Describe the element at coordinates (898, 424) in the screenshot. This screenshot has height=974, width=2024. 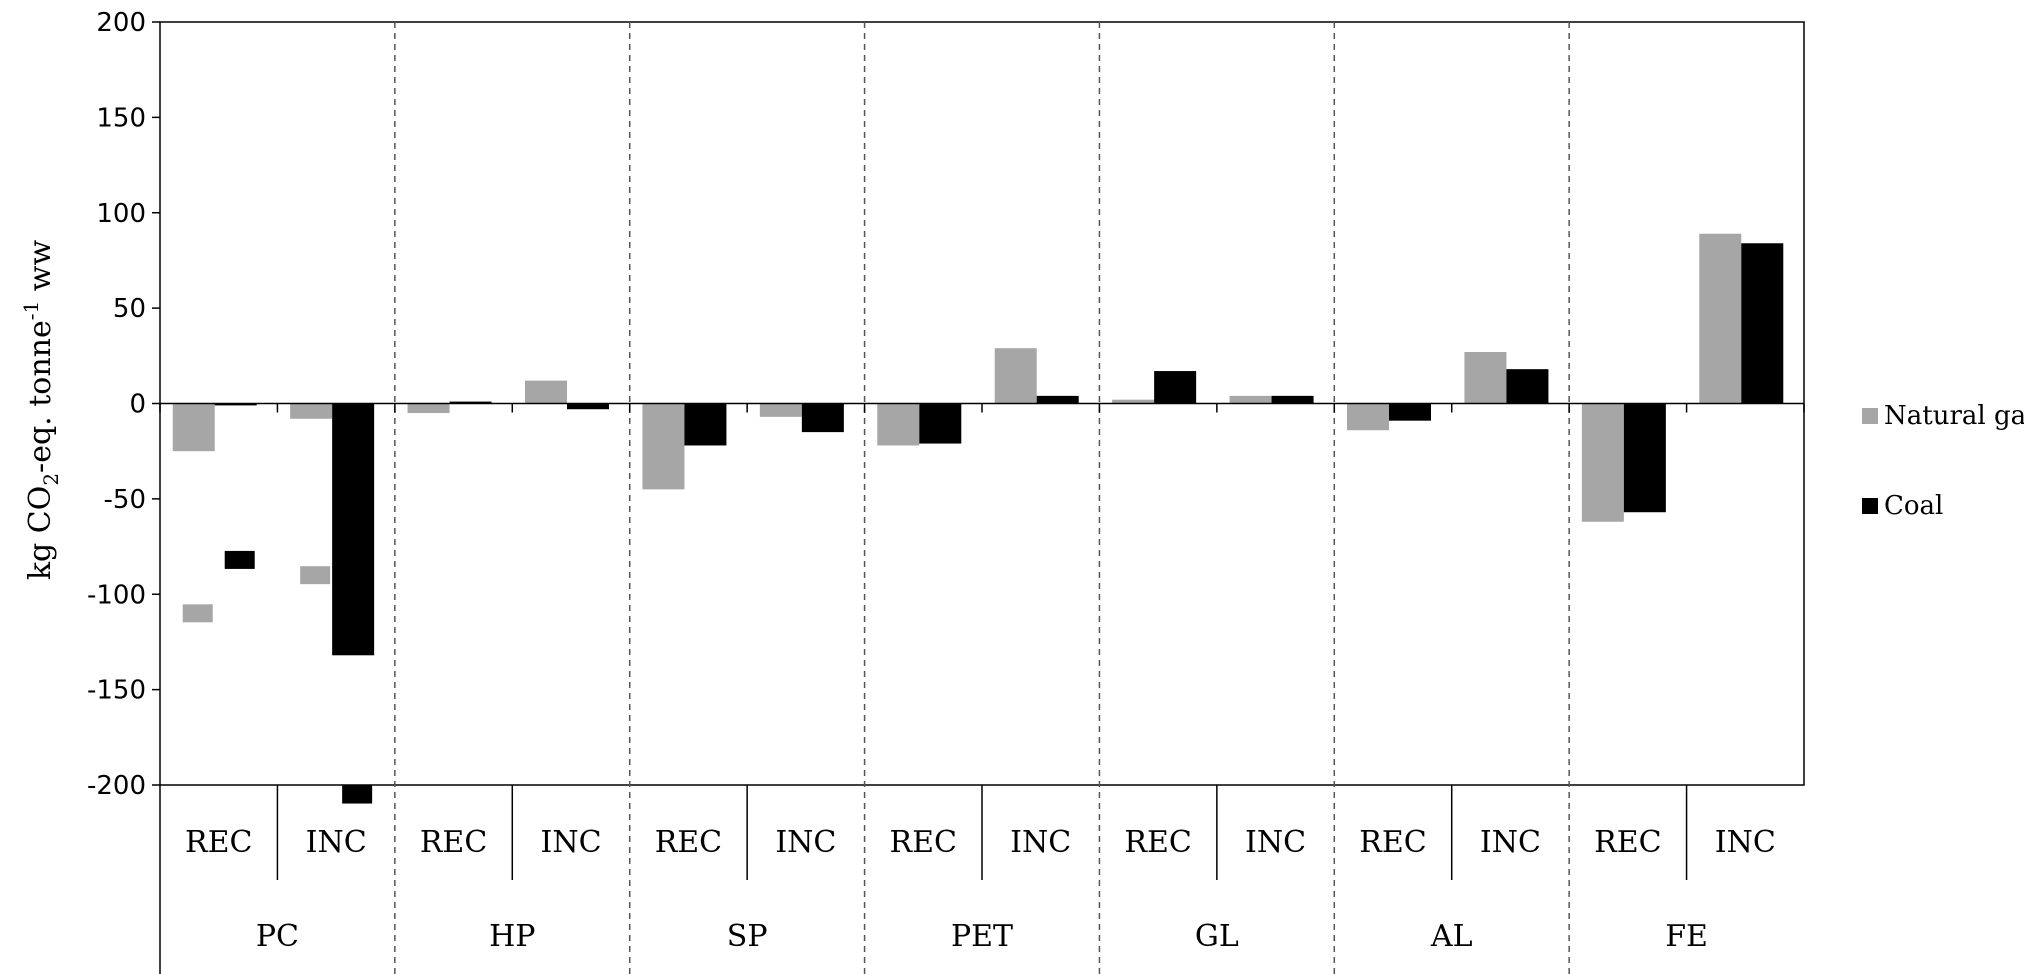
I see `bar-natural-gas-pet-rec` at that location.